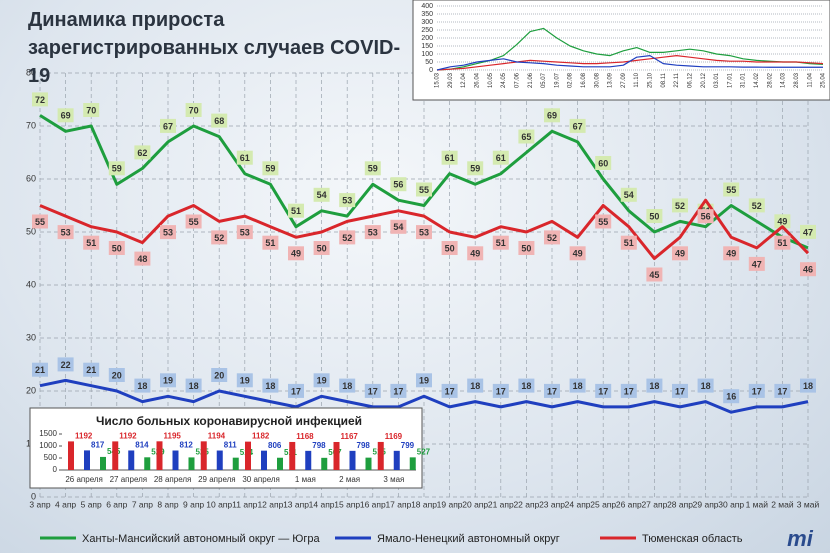 The height and width of the screenshot is (553, 830). Describe the element at coordinates (48, 445) in the screenshot. I see `y-tick-label: 1000` at that location.